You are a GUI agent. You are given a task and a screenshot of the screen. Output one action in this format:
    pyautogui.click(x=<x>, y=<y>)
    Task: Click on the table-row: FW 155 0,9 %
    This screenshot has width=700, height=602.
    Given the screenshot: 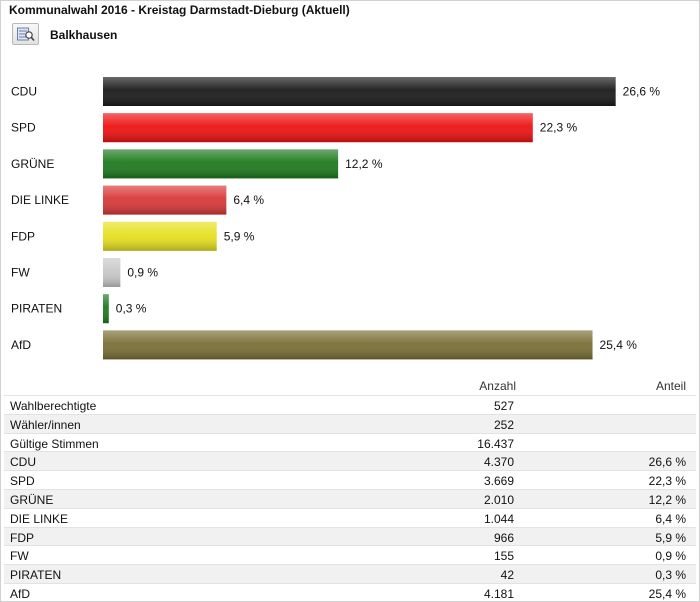 What is the action you would take?
    pyautogui.click(x=350, y=554)
    